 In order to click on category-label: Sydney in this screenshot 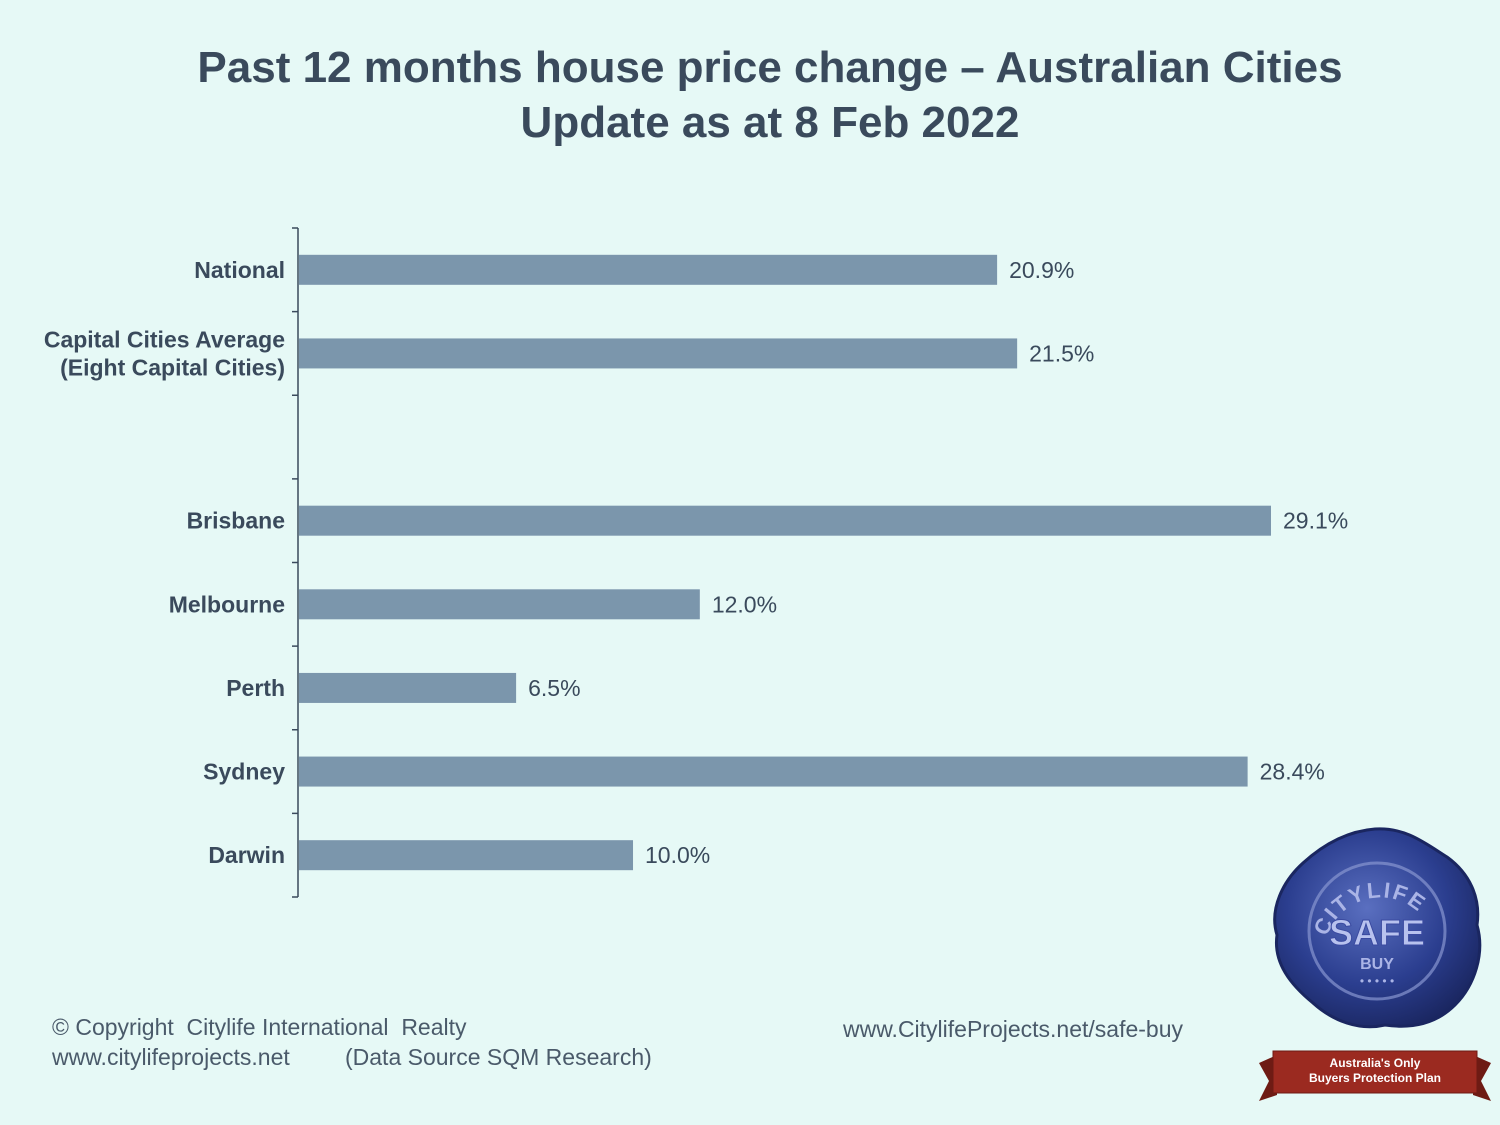, I will do `click(244, 772)`.